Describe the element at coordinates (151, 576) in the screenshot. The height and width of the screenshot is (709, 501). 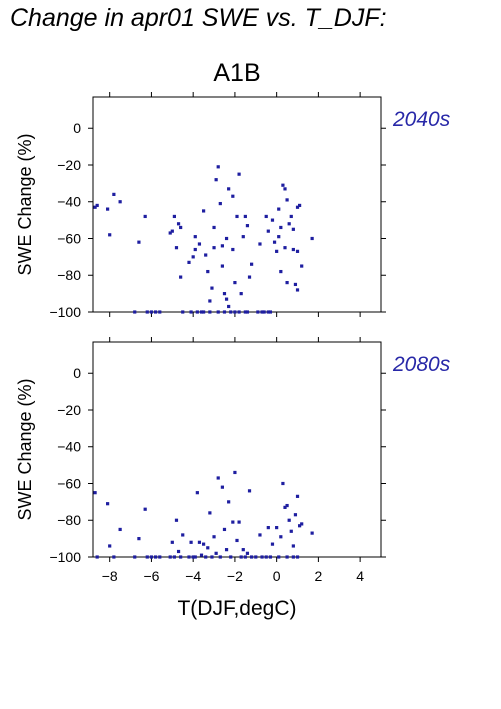
I see `x-tick-label: −6` at that location.